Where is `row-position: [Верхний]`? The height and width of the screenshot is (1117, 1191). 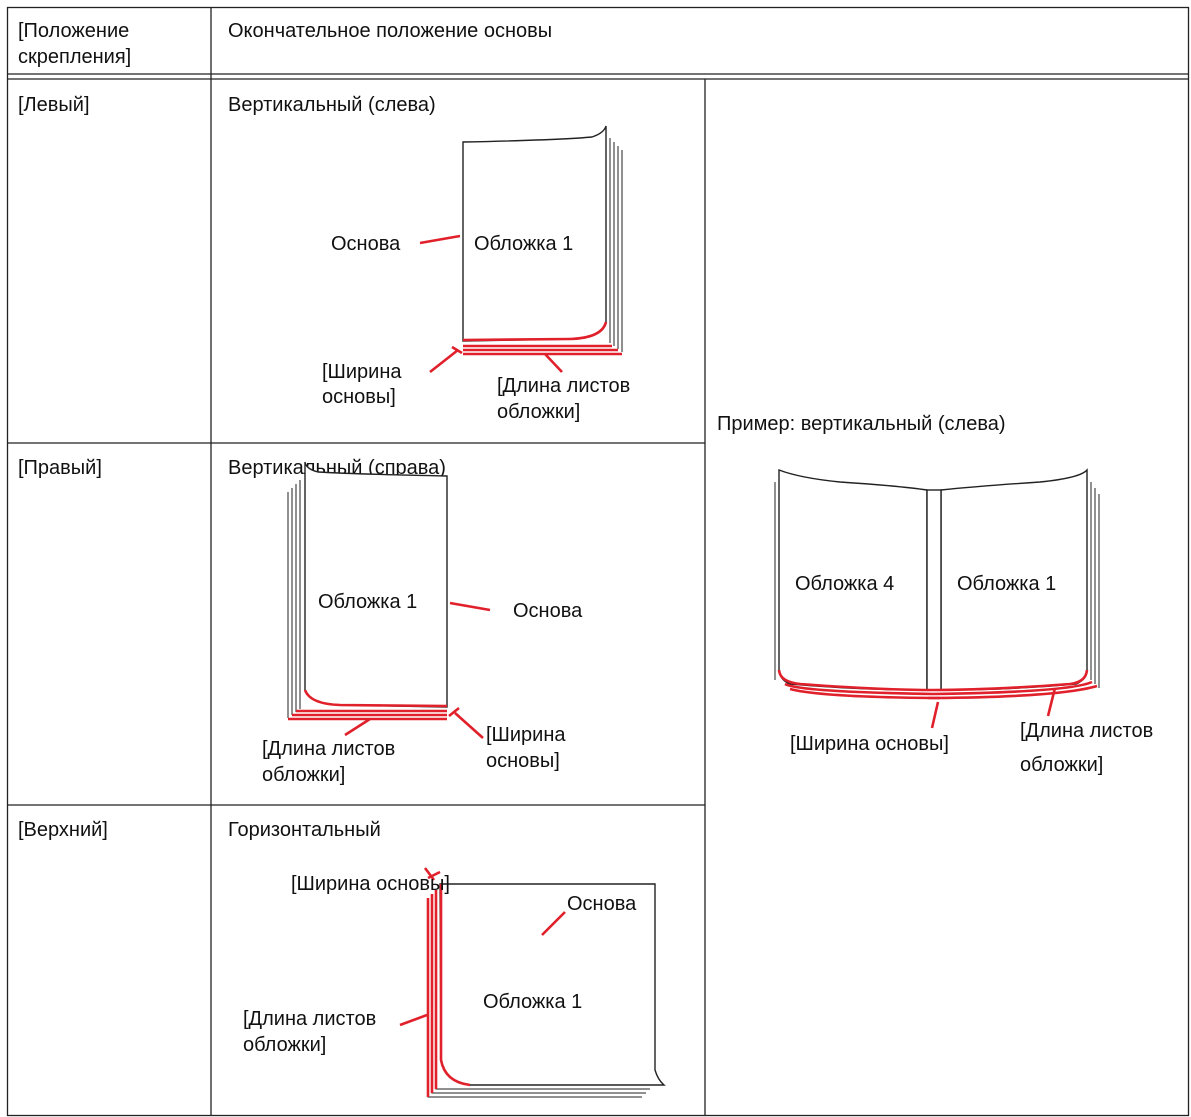 row-position: [Верхний] is located at coordinates (63, 830).